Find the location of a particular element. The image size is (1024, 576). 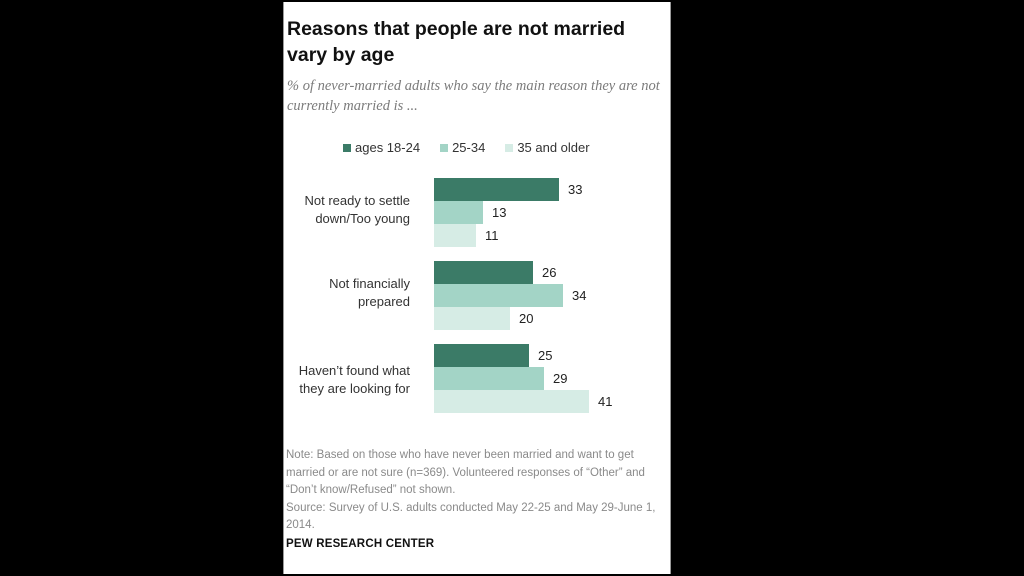

category-label-havent-found: Haven’t found what they are looking for is located at coordinates (354, 379).